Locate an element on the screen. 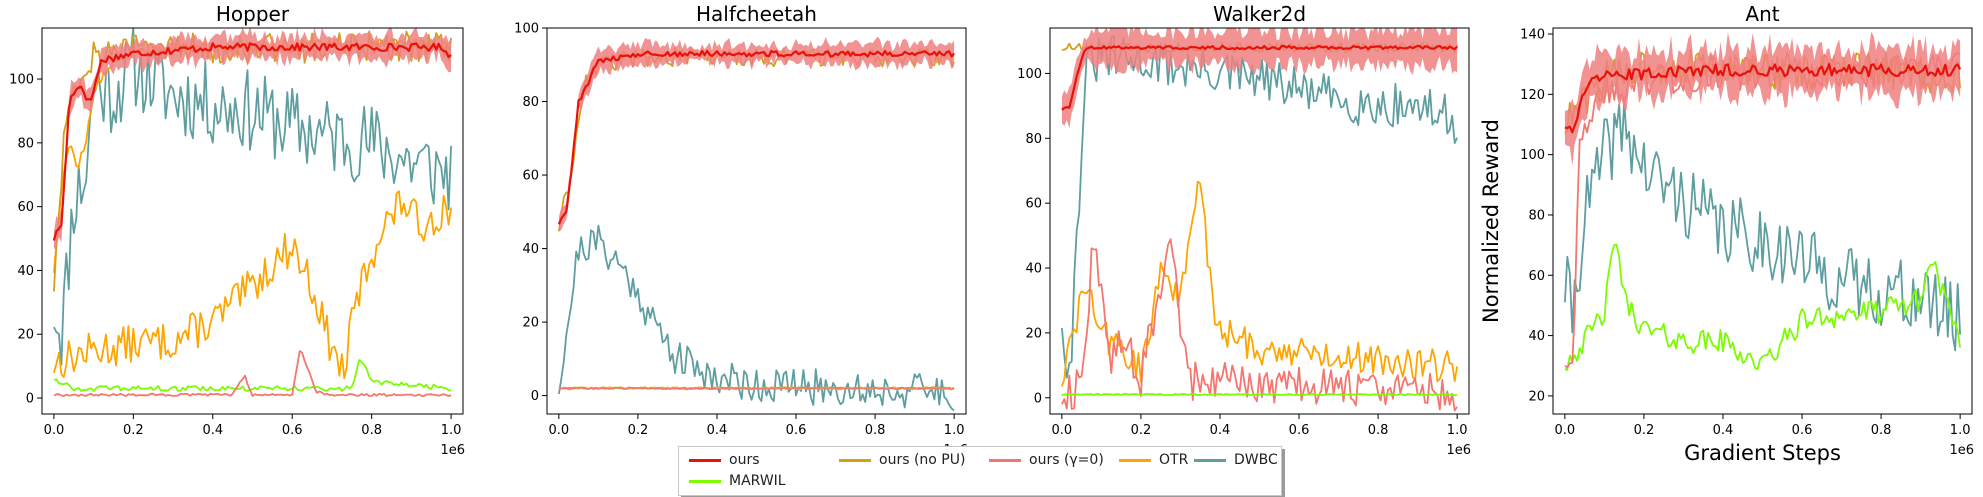  legend-swatch-ours-no-pu is located at coordinates (855, 460).